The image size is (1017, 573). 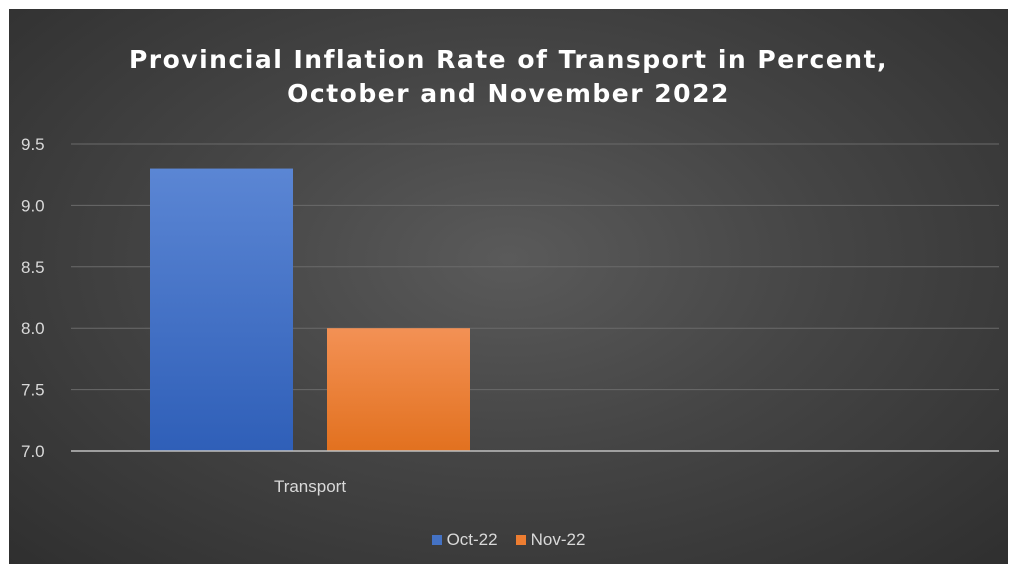 I want to click on y-tick-label: 8.0, so click(x=33, y=328).